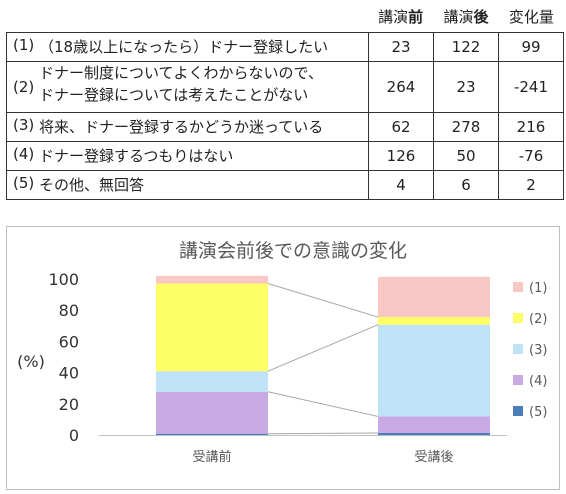  I want to click on after-value: 50, so click(466, 156).